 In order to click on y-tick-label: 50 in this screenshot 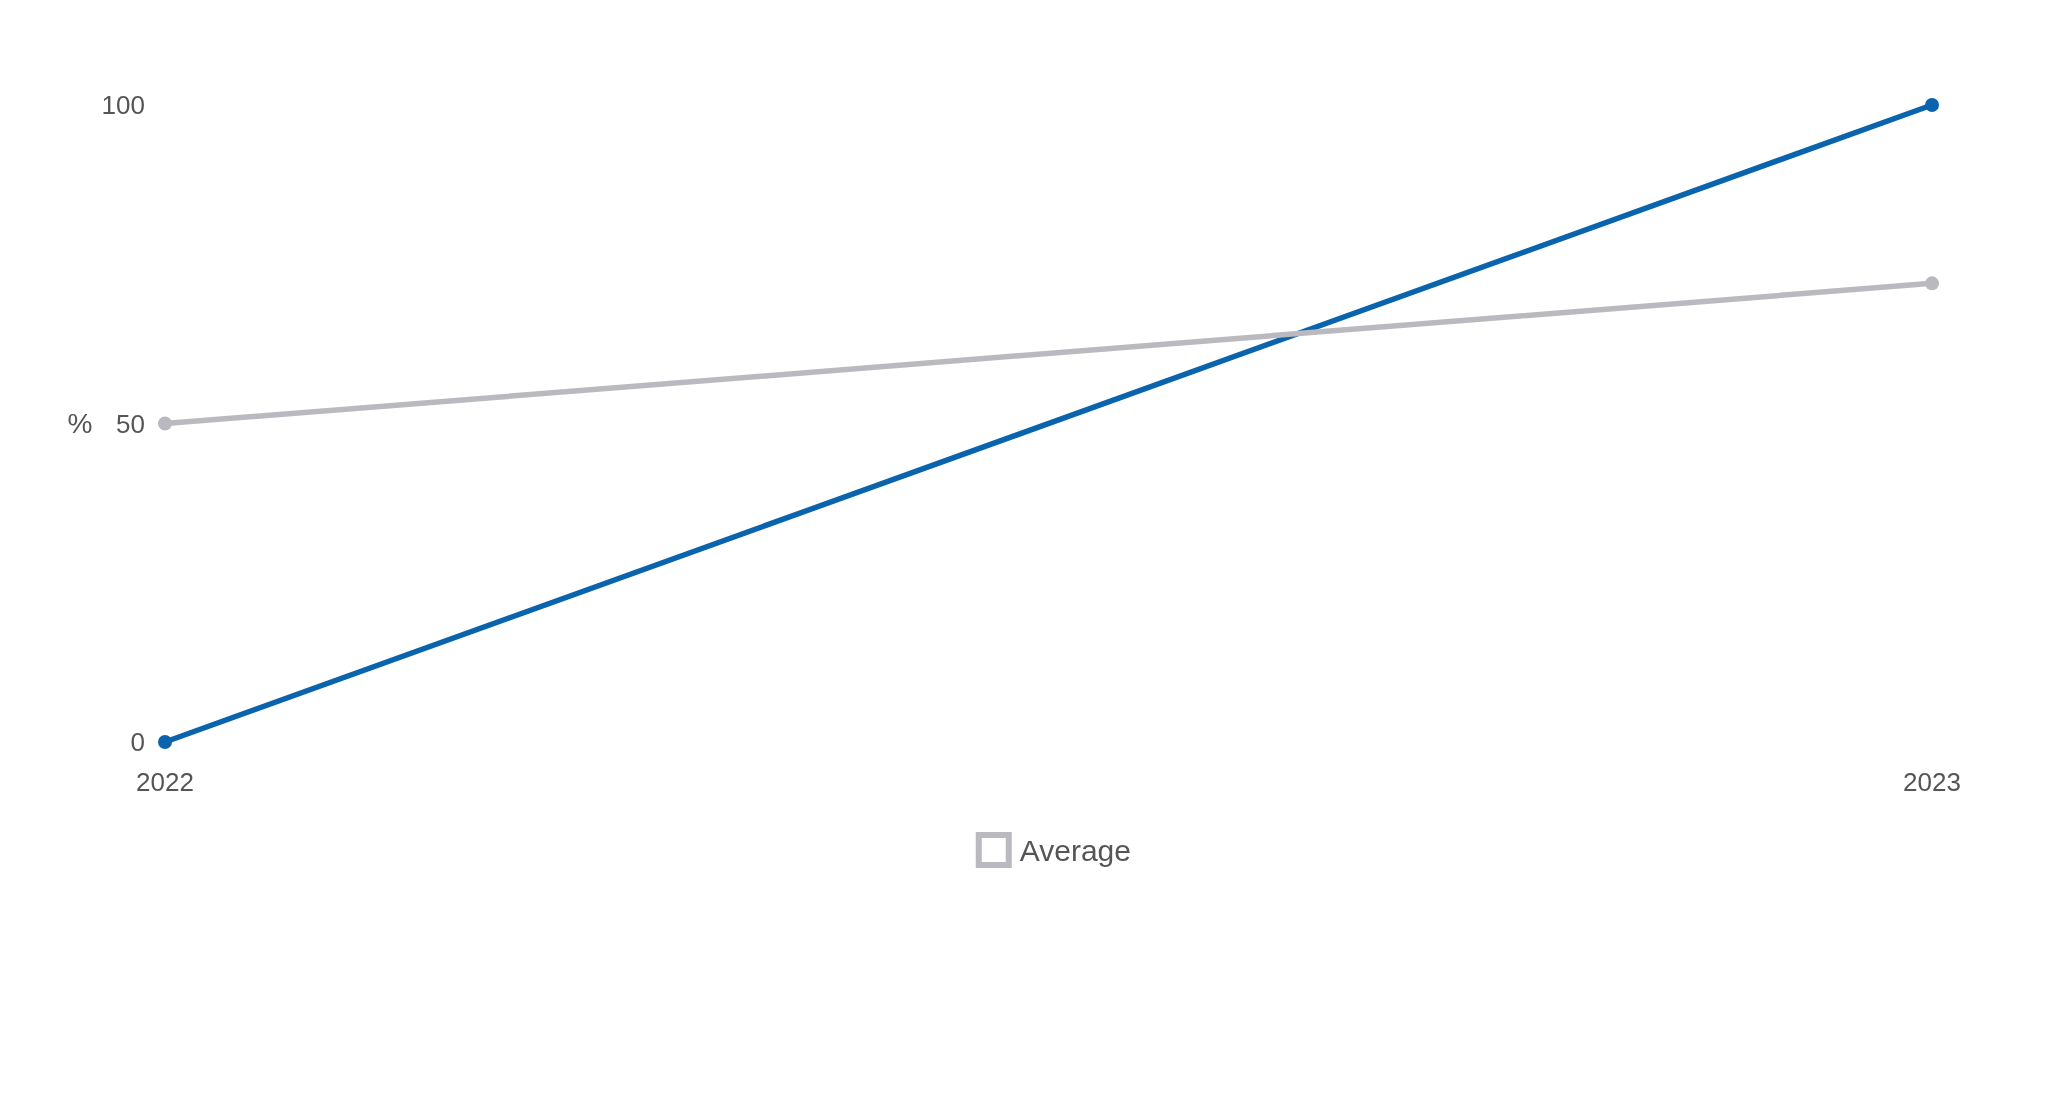, I will do `click(130, 423)`.